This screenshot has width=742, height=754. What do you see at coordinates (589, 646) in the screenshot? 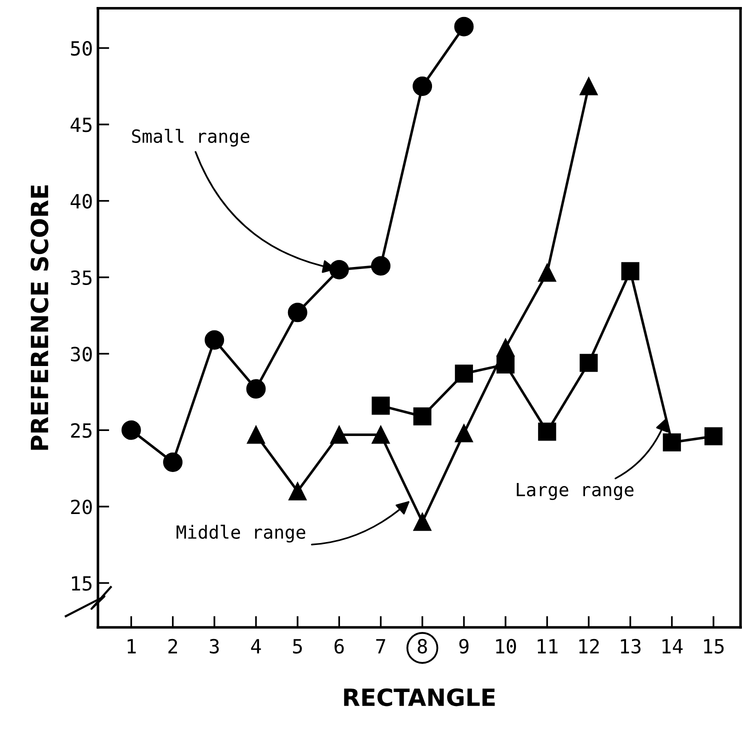
I see `x-tick-label: 12` at bounding box center [589, 646].